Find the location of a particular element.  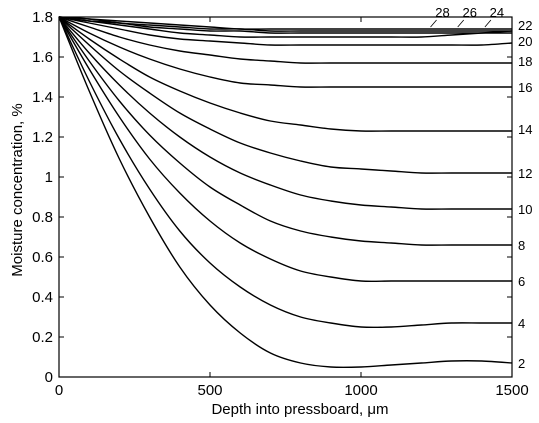

curve-label-22: 22 is located at coordinates (525, 25).